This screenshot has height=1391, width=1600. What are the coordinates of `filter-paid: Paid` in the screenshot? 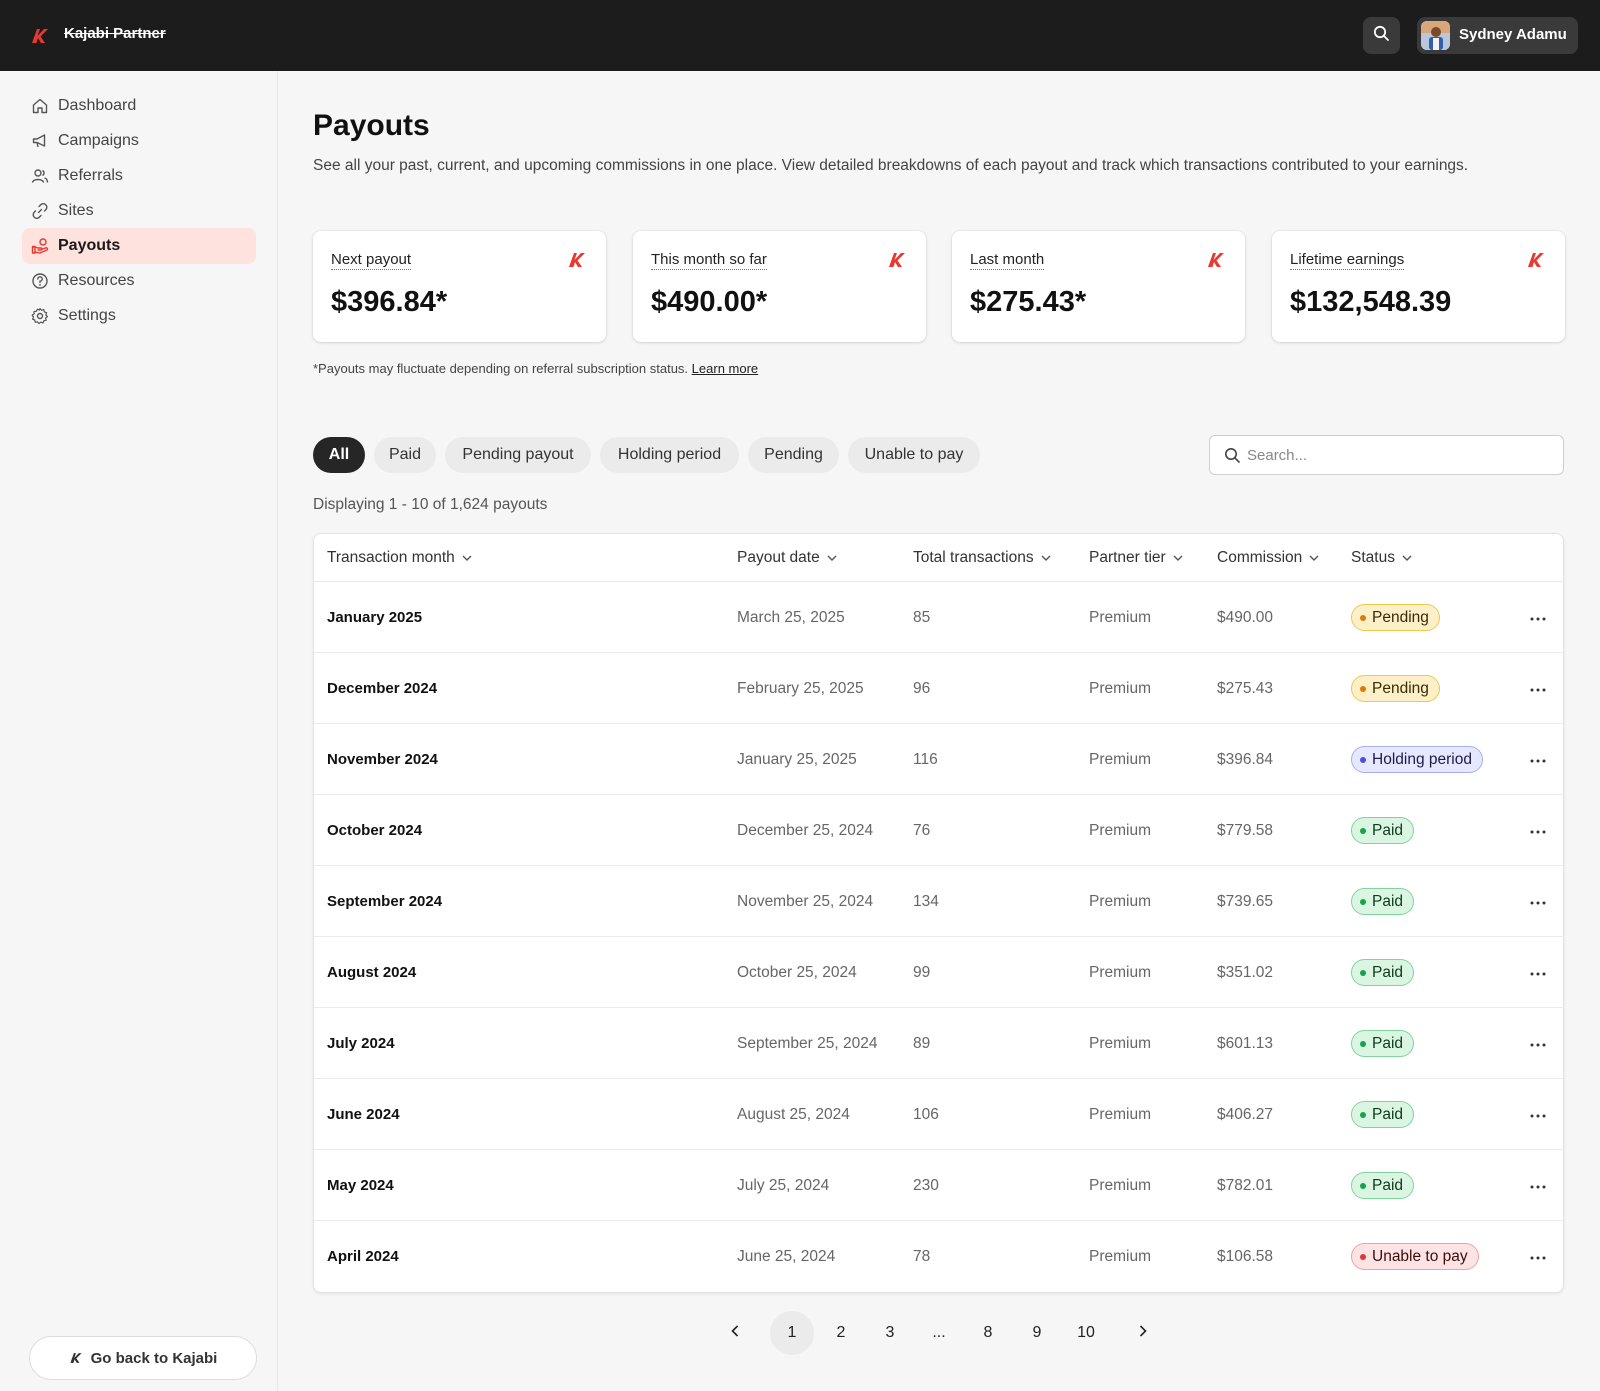 It's located at (405, 455).